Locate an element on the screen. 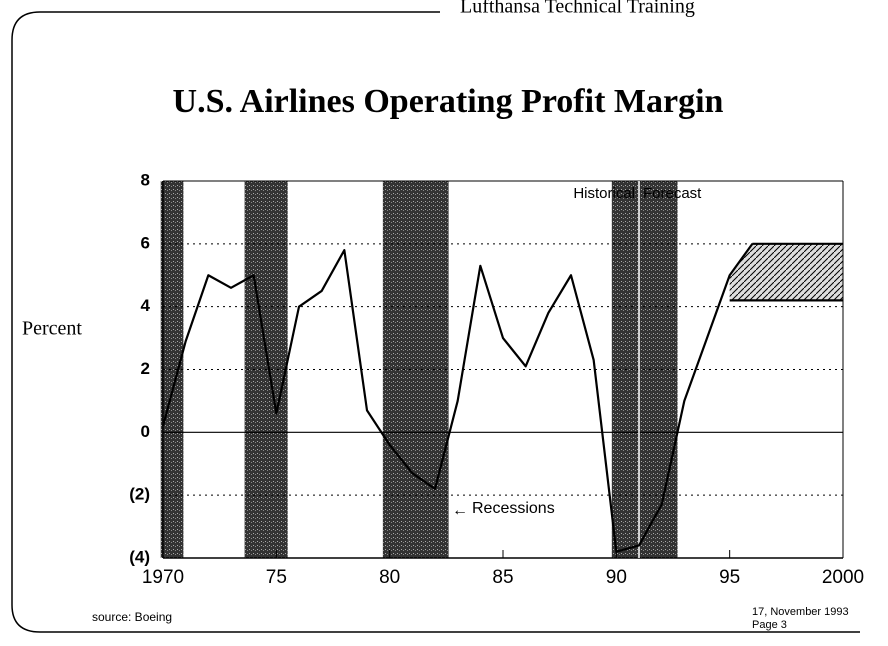 The width and height of the screenshot is (888, 646). x-tick-label: 80 is located at coordinates (389, 577).